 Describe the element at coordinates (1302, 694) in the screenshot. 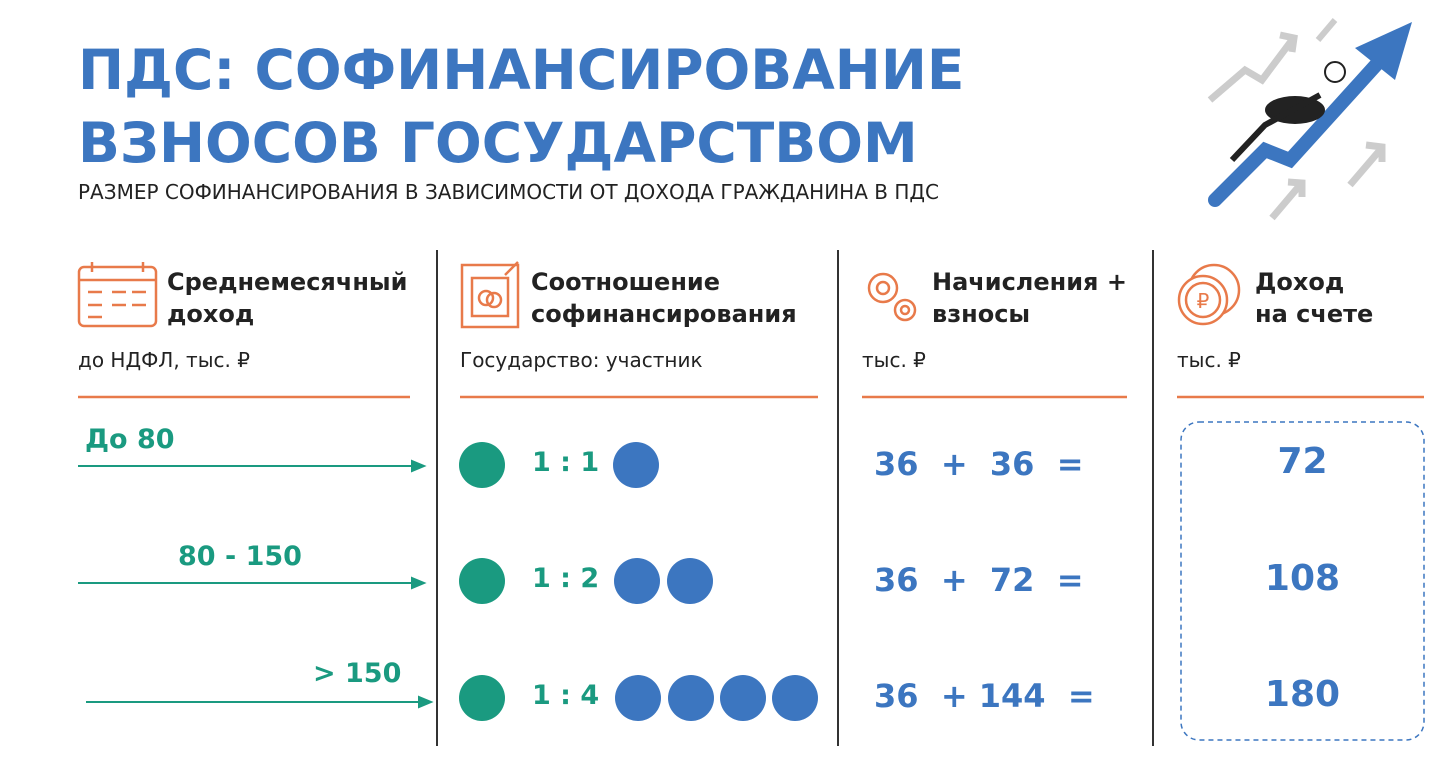

I see `total: 180` at that location.